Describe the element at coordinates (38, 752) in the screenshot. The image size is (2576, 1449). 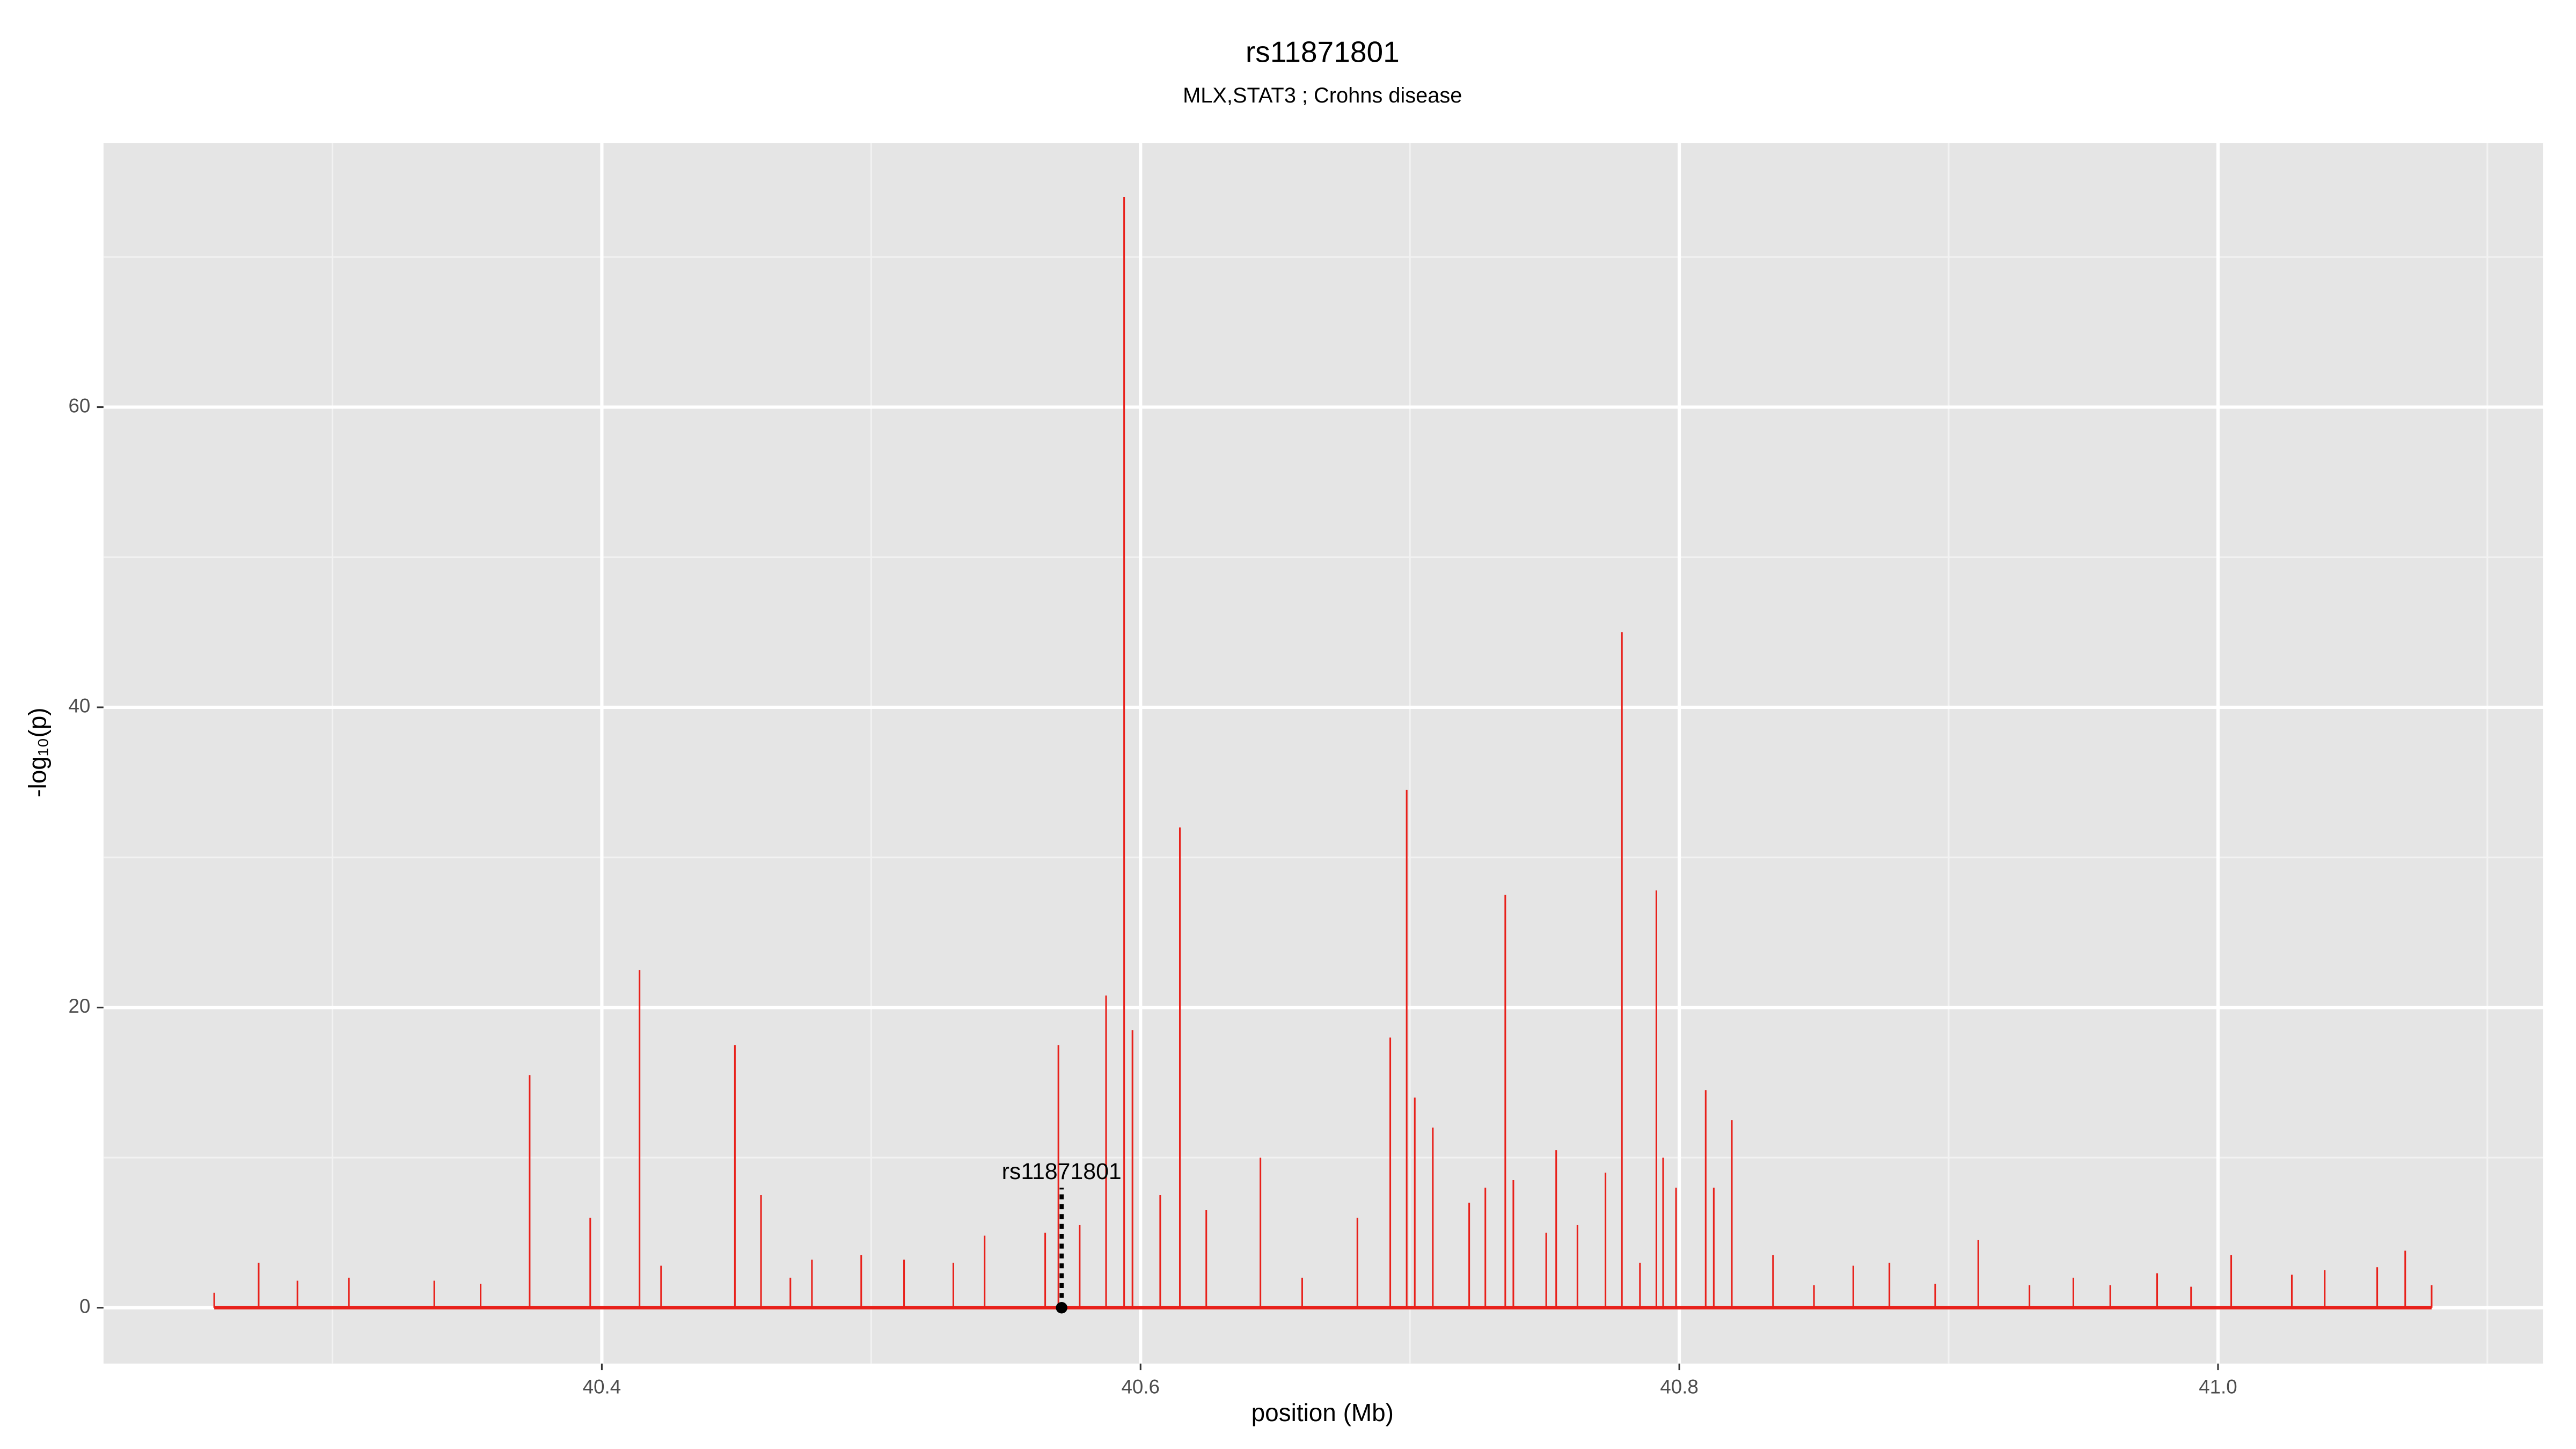
I see `y-axis-label: -log₁₀(p)` at that location.